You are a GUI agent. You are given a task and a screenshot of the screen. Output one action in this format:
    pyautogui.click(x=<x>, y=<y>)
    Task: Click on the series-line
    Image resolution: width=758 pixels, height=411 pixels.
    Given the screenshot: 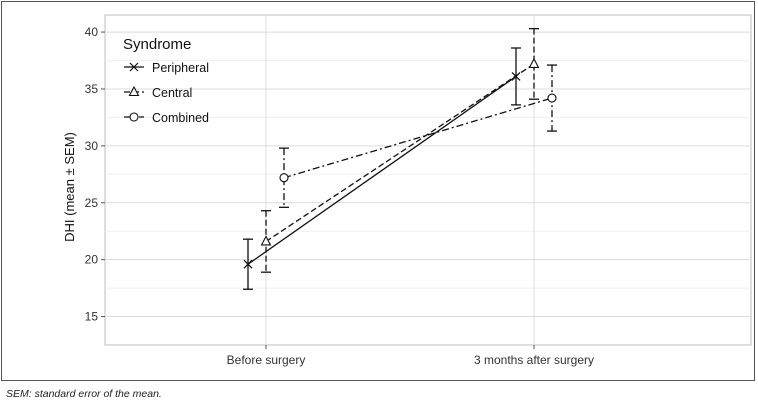 What is the action you would take?
    pyautogui.click(x=418, y=138)
    